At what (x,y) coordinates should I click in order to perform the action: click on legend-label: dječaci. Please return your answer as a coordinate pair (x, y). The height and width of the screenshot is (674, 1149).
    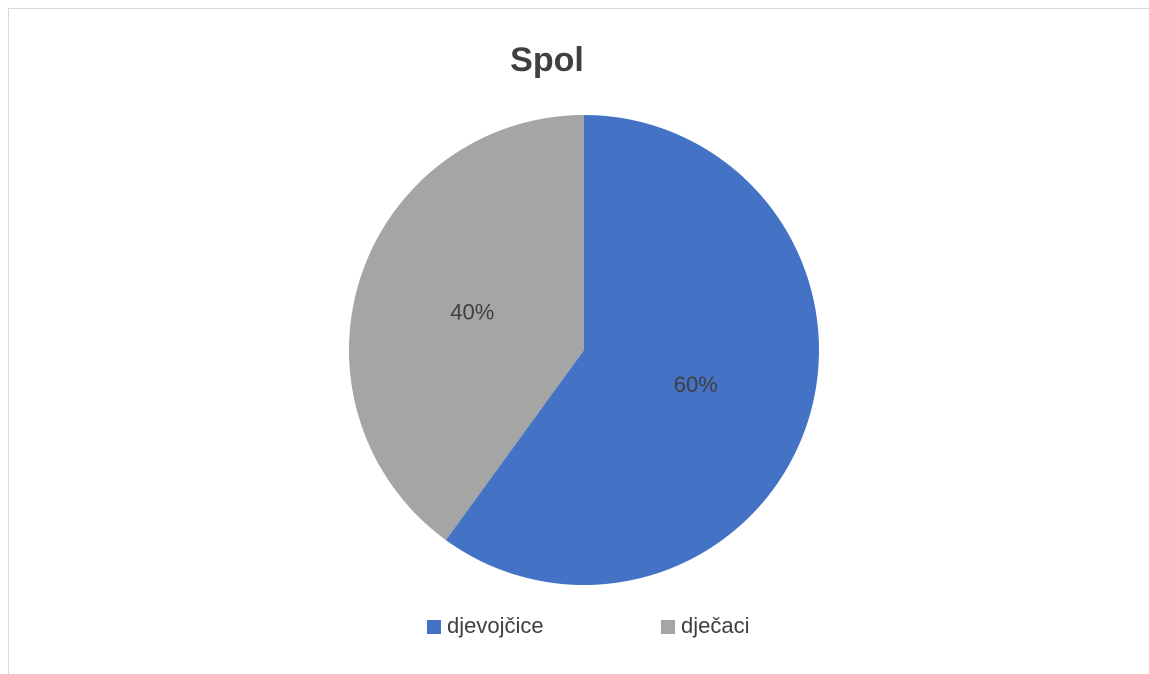
    Looking at the image, I should click on (715, 625).